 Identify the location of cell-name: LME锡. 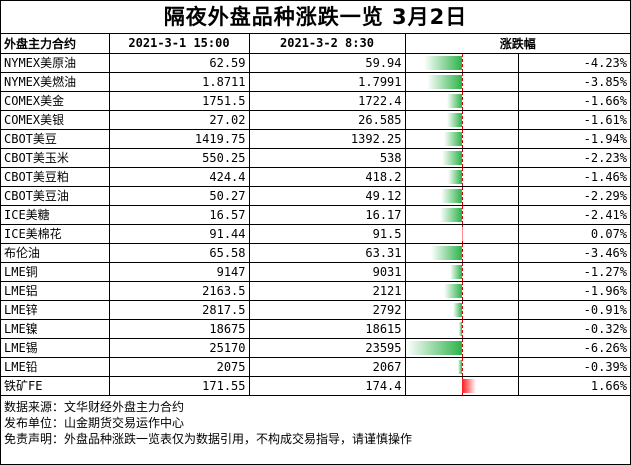
(55, 347).